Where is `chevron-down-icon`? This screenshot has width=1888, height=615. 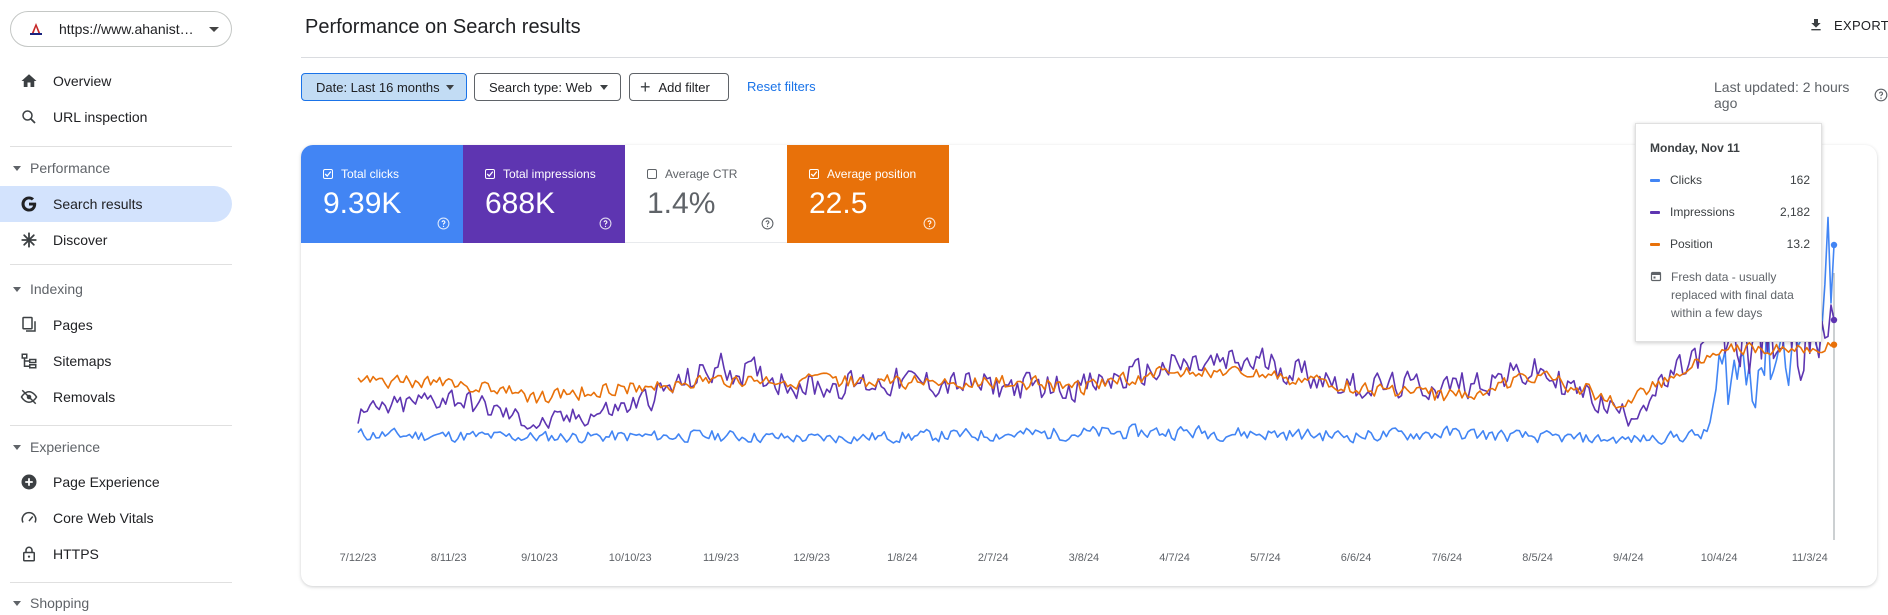 chevron-down-icon is located at coordinates (214, 29).